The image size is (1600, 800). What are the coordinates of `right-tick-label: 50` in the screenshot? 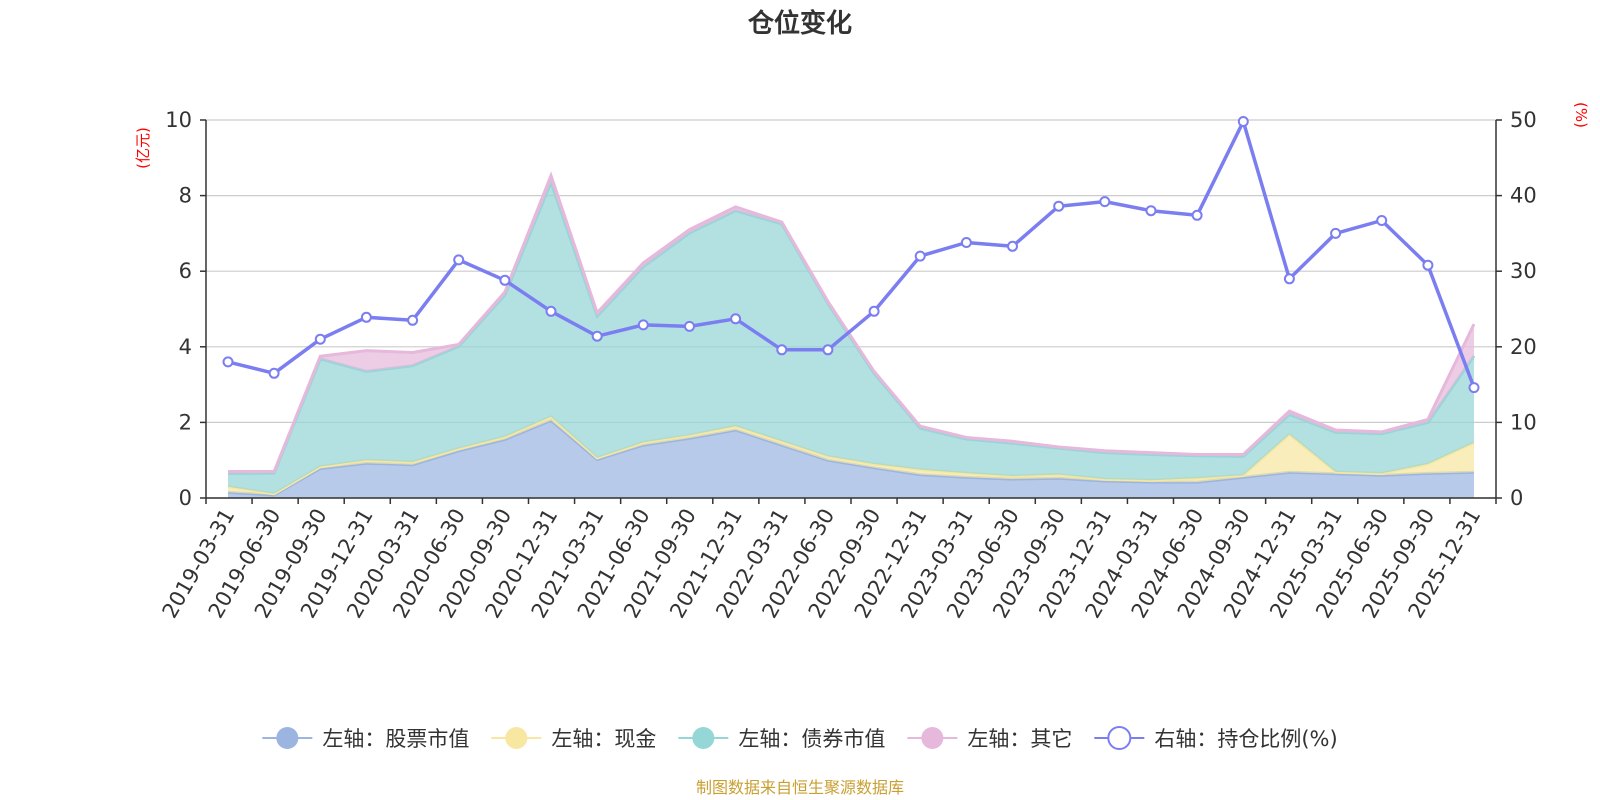 It's located at (1523, 120).